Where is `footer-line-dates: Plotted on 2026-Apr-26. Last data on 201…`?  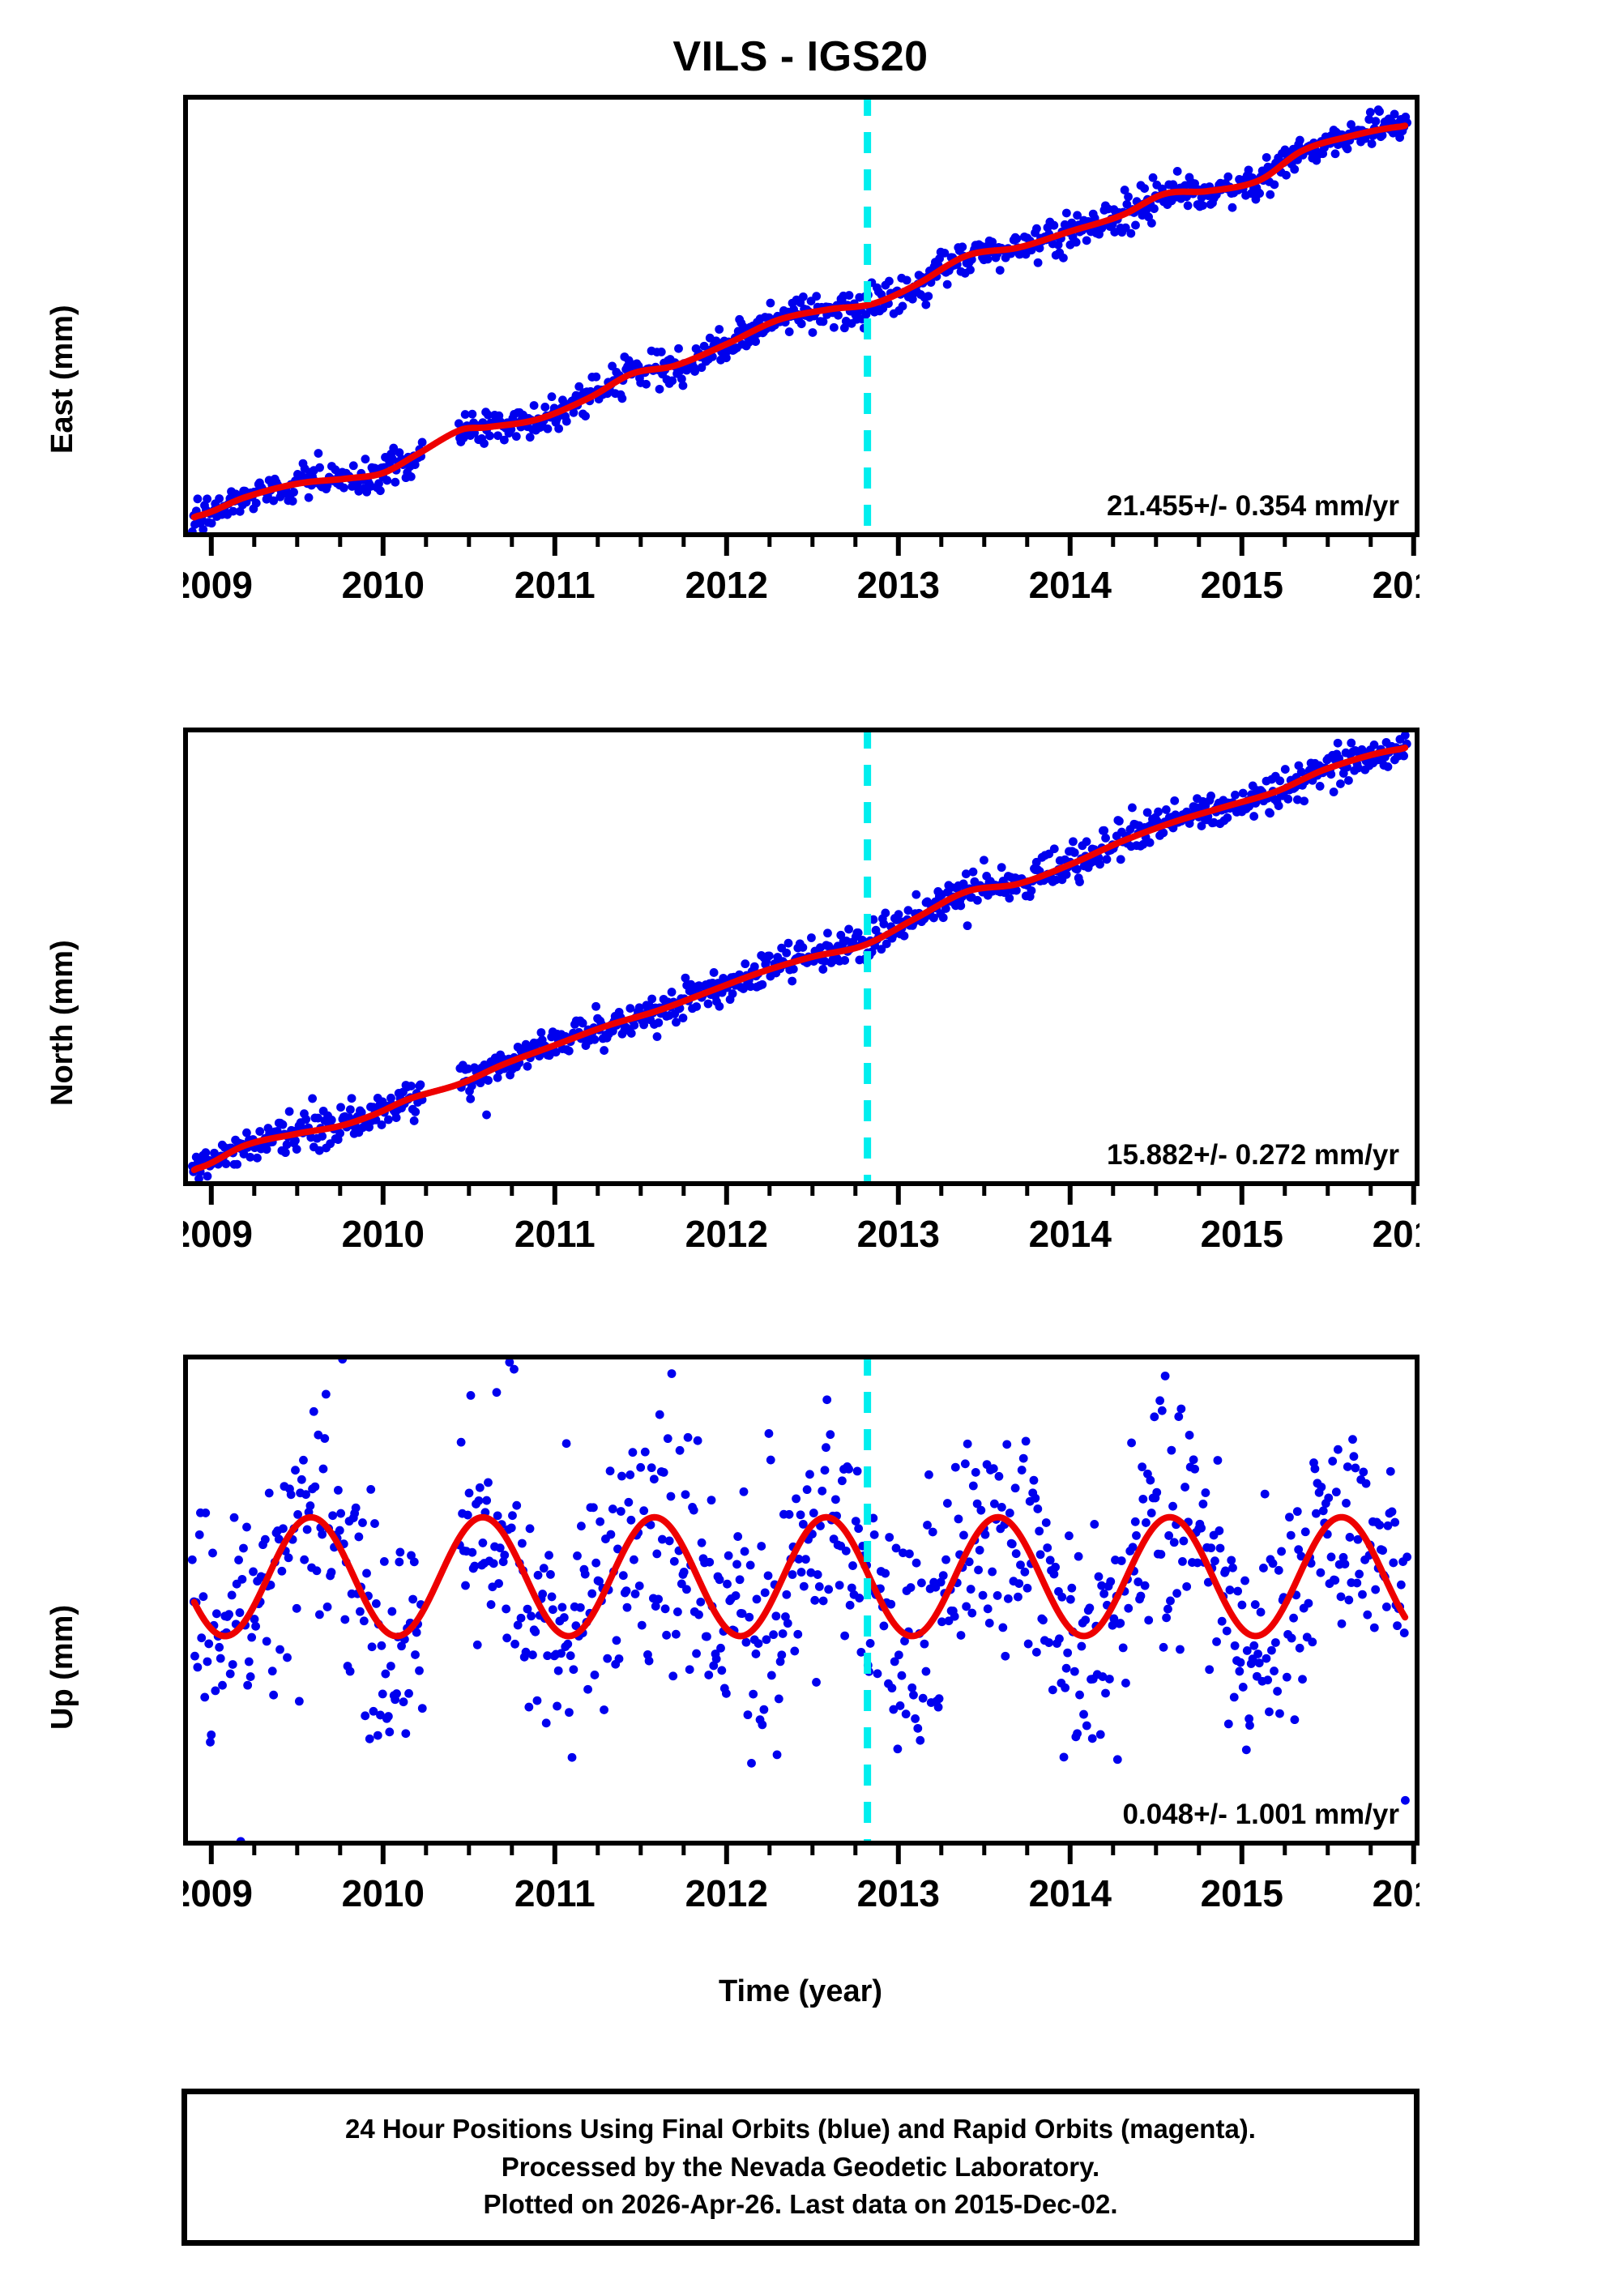
footer-line-dates: Plotted on 2026-Apr-26. Last data on 201… is located at coordinates (800, 2204).